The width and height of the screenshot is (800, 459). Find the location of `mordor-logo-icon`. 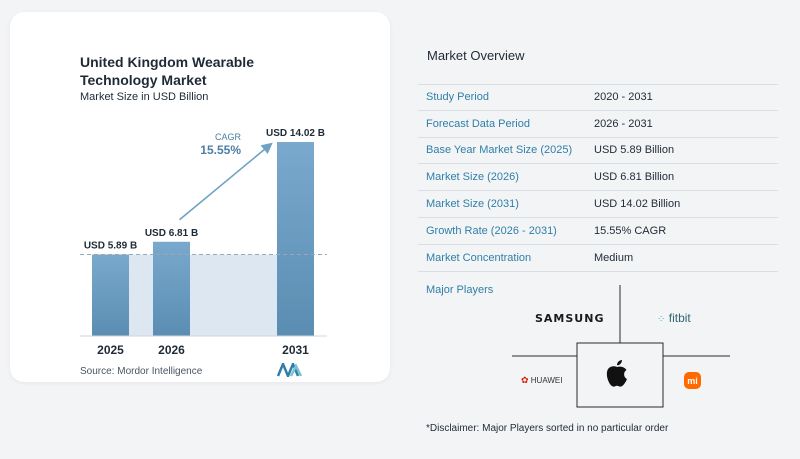

mordor-logo-icon is located at coordinates (290, 370).